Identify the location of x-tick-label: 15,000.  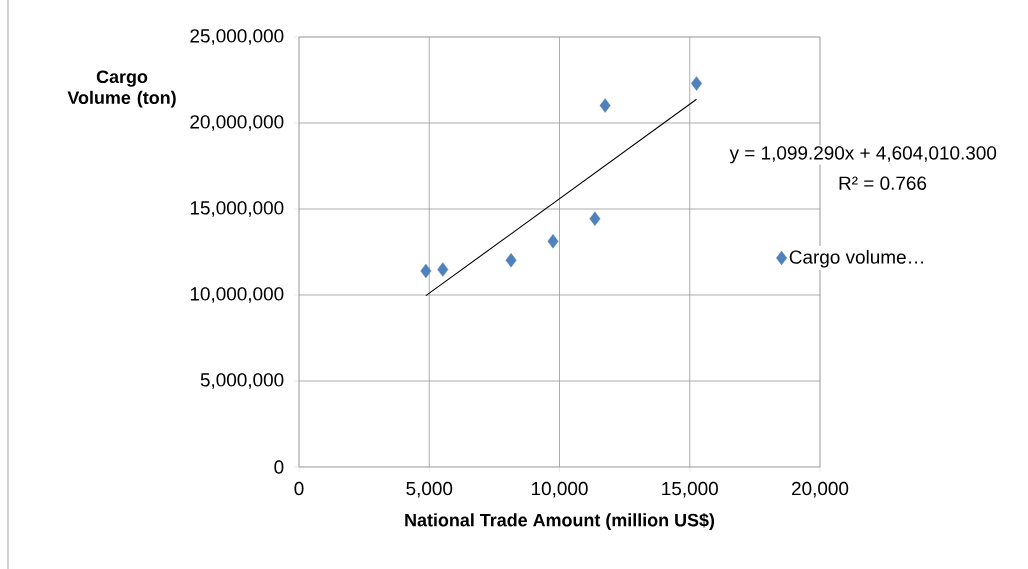
(690, 489).